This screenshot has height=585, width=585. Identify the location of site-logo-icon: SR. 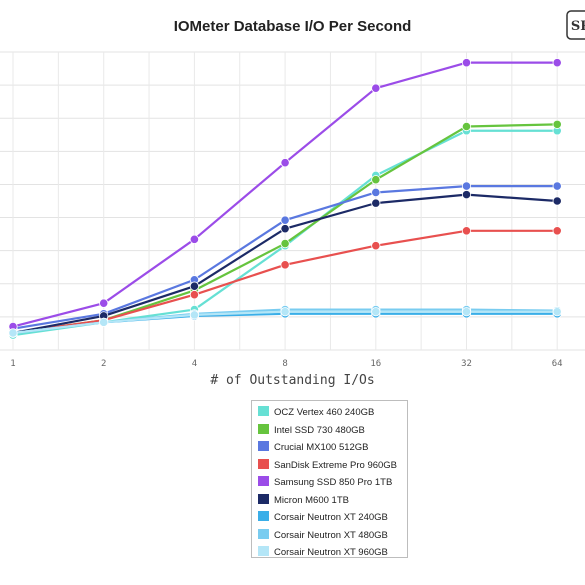
(575, 25).